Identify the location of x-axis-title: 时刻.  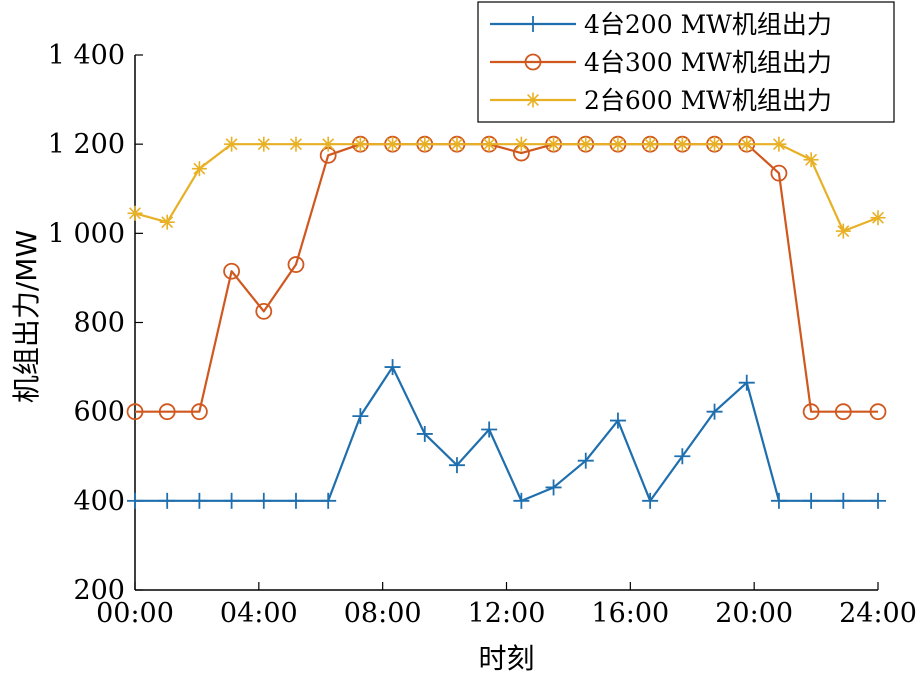
(506, 658).